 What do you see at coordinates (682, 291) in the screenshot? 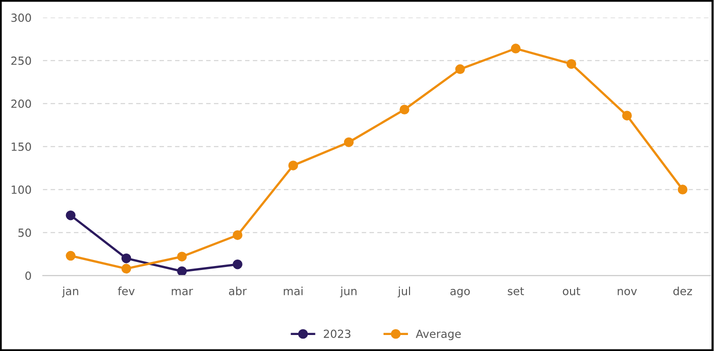
I see `x-tick-label: dez` at bounding box center [682, 291].